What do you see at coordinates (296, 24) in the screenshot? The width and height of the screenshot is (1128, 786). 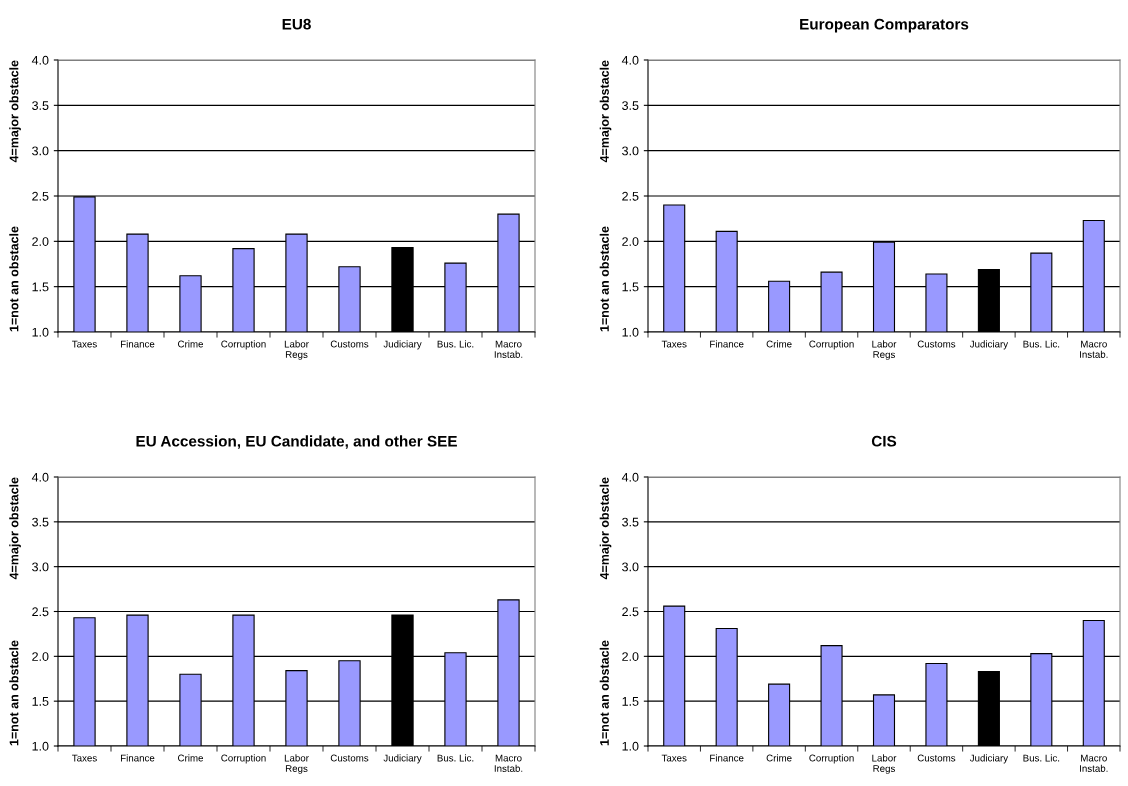 I see `chart-title: EU8` at bounding box center [296, 24].